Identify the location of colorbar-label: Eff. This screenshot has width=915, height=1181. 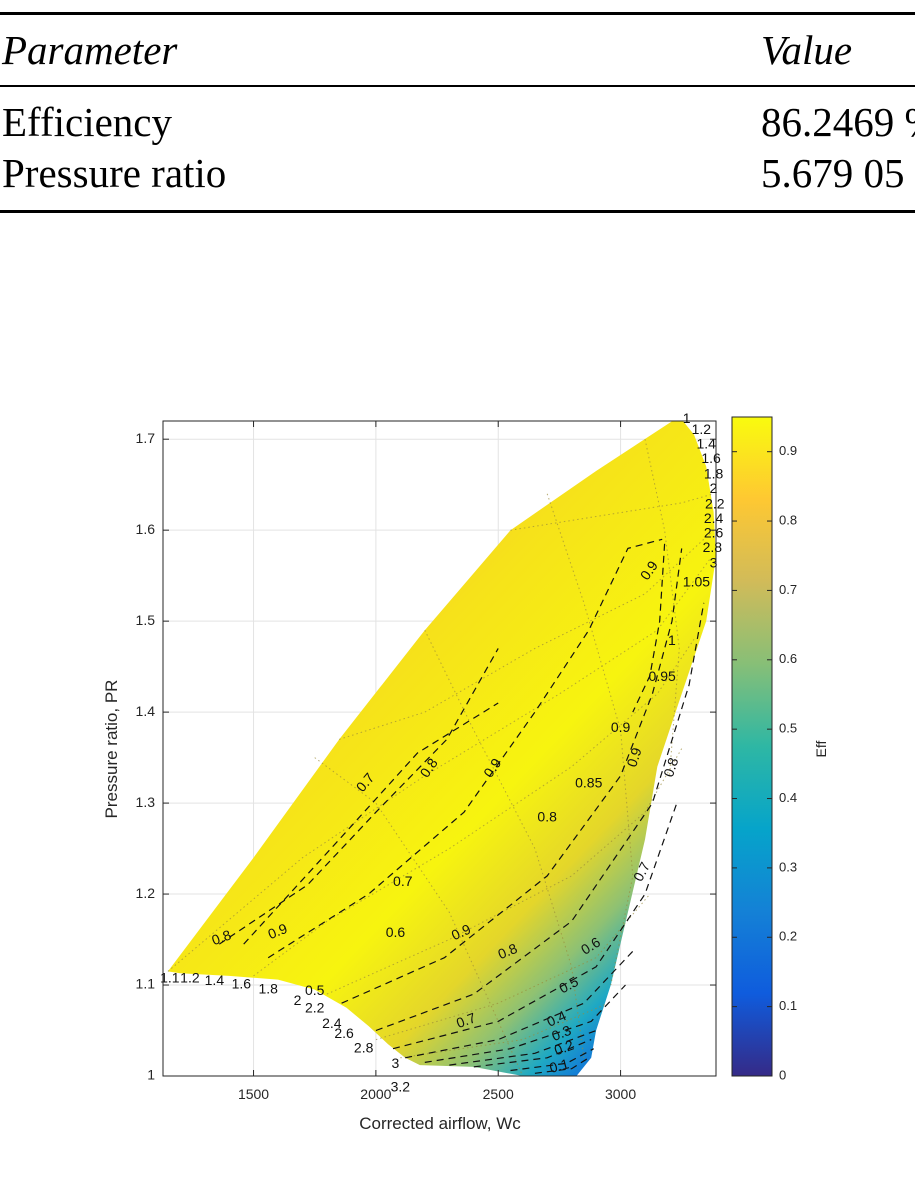
(821, 748).